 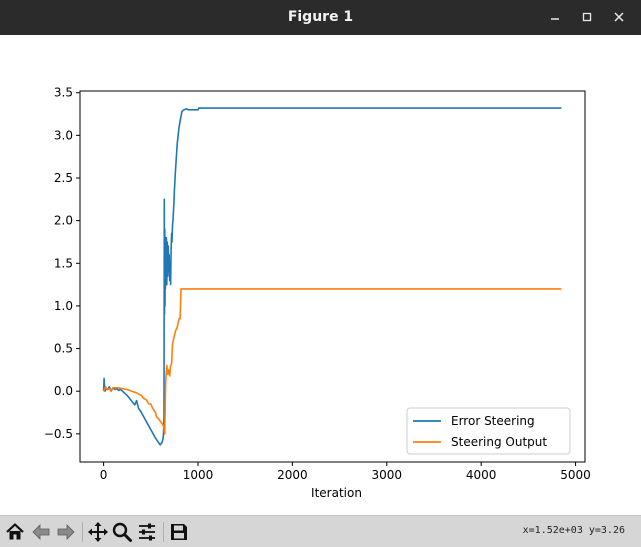 I want to click on legend-label: Steering Output, so click(x=499, y=442).